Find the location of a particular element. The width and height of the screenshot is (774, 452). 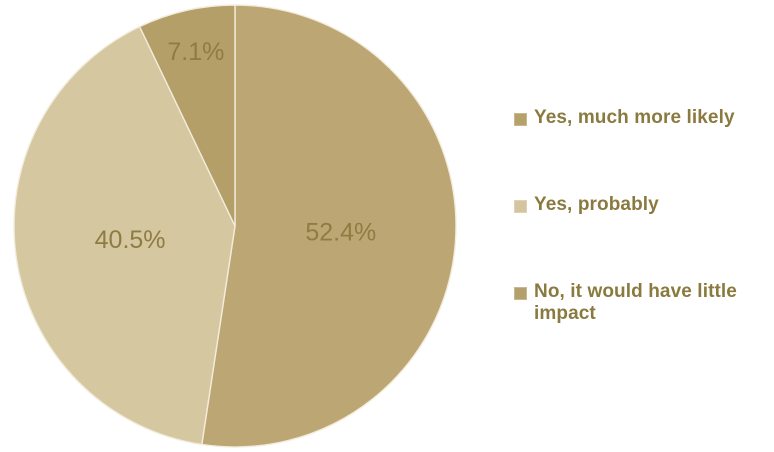

pie-data-label-no-it-would-have-little-impact: 7.1% is located at coordinates (195, 52).